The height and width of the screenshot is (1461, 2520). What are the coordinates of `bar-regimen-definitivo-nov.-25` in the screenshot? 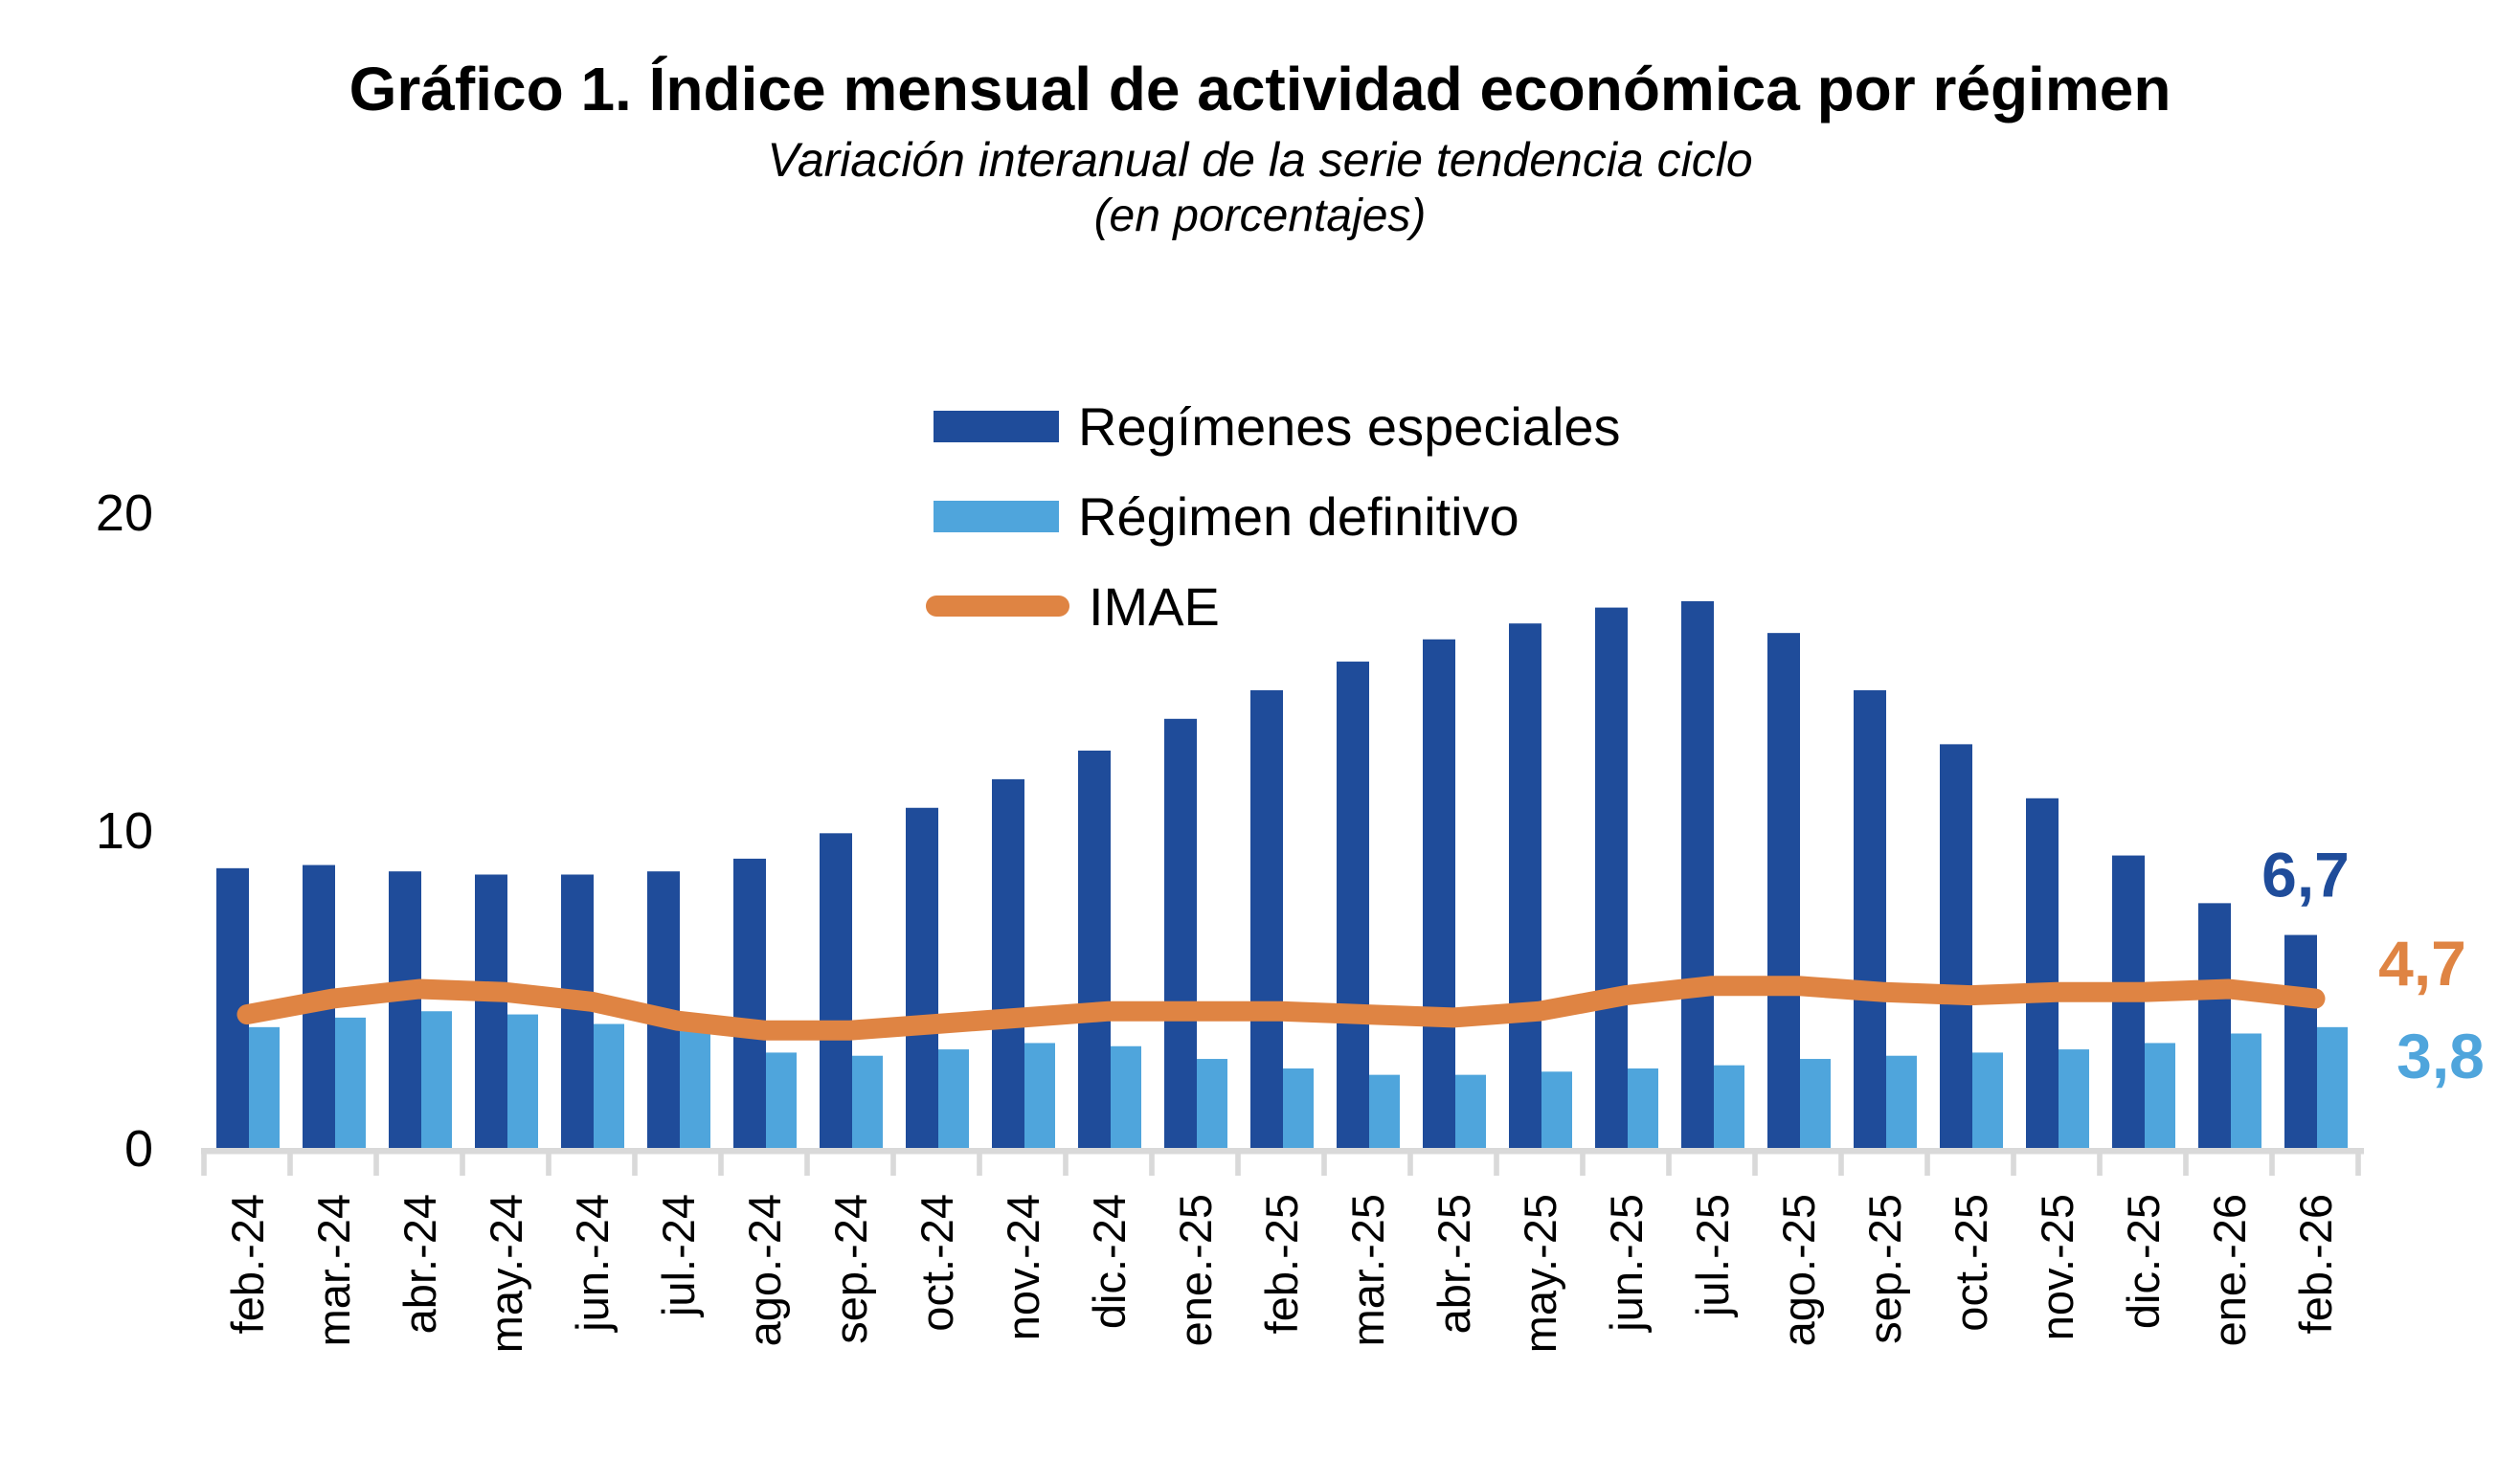 It's located at (2074, 1099).